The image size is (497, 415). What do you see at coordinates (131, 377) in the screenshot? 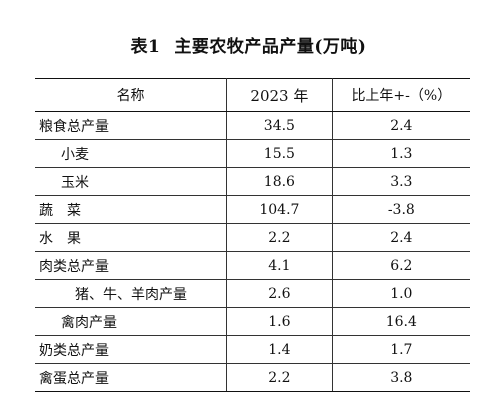
I see `row-name-cell: 禽蛋总产量` at bounding box center [131, 377].